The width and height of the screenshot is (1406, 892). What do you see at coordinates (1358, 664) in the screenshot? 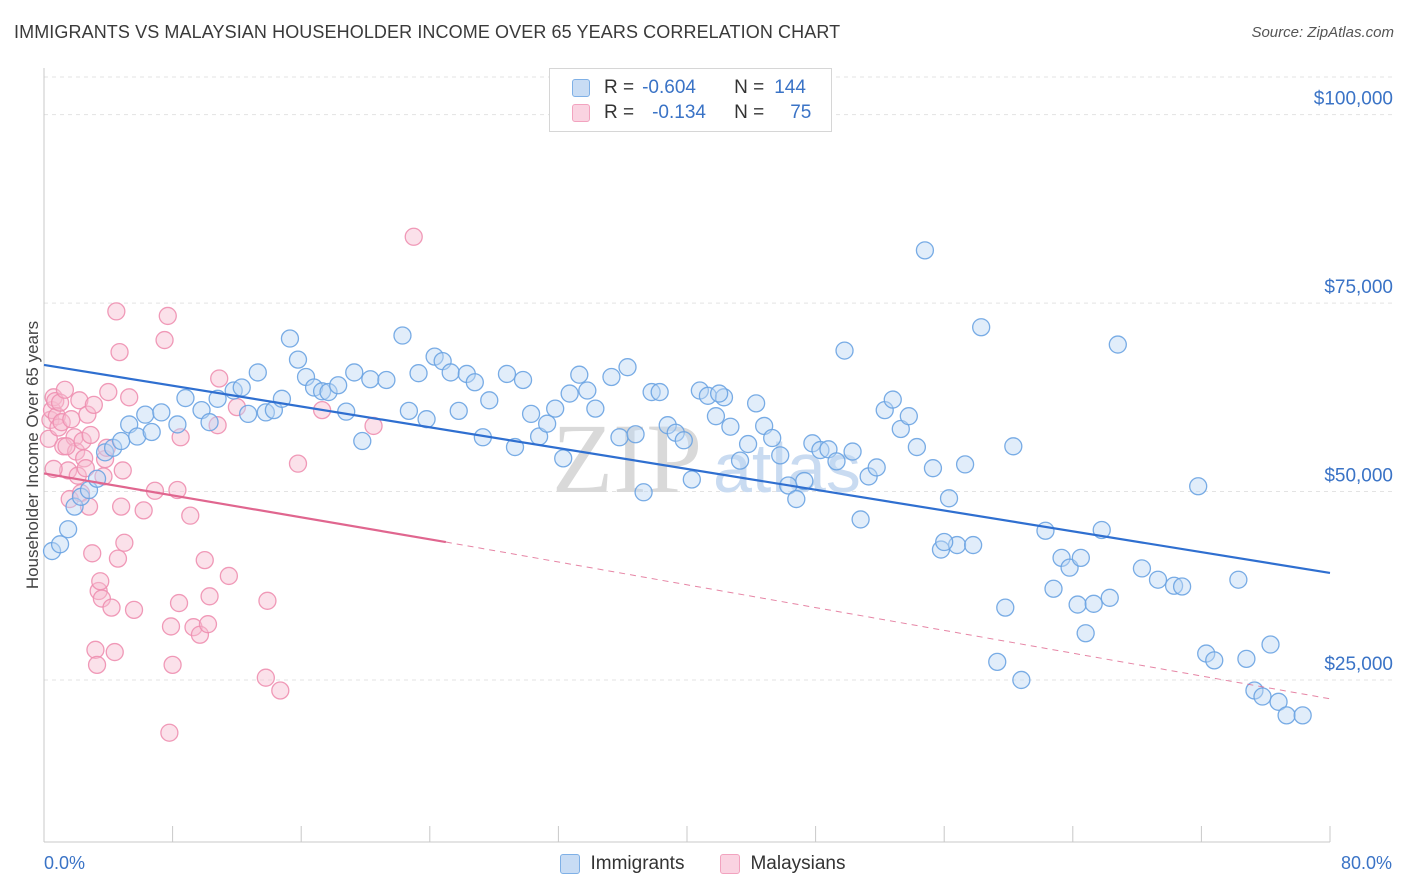
I see `y-tick-label: $25,000` at bounding box center [1358, 664].